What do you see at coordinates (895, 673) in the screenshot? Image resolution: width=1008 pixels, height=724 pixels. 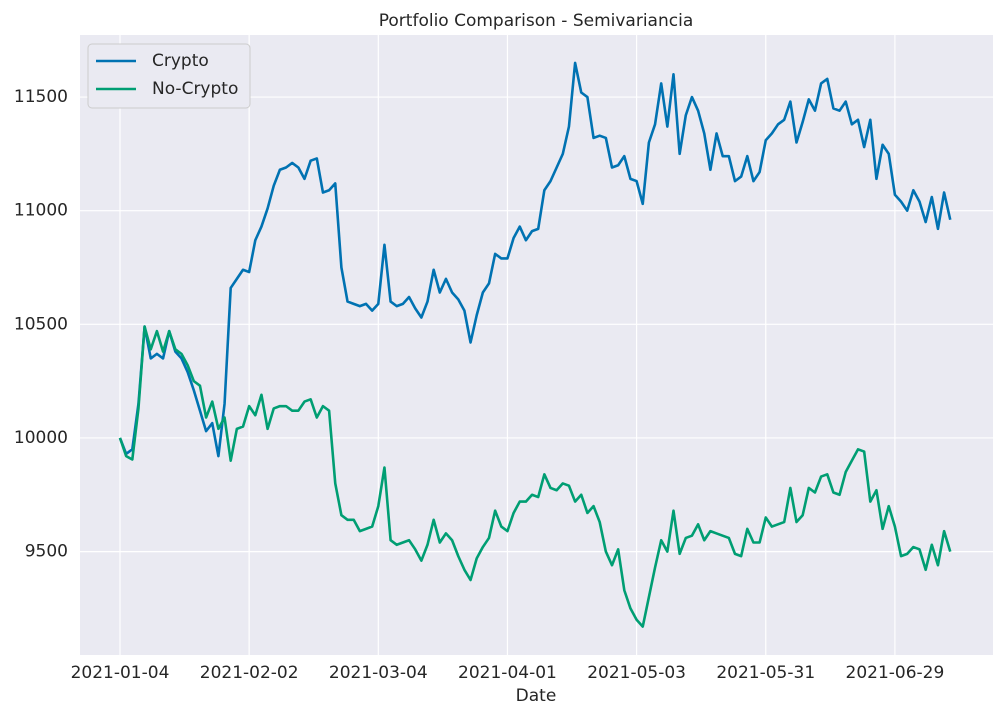 I see `x-tick-label: 2021-06-29` at bounding box center [895, 673].